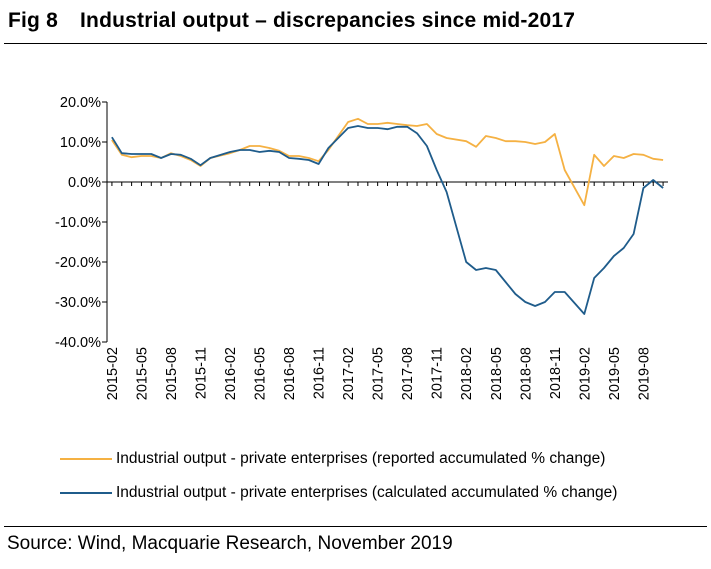  I want to click on y-tick-label: 20.0%, so click(80, 103).